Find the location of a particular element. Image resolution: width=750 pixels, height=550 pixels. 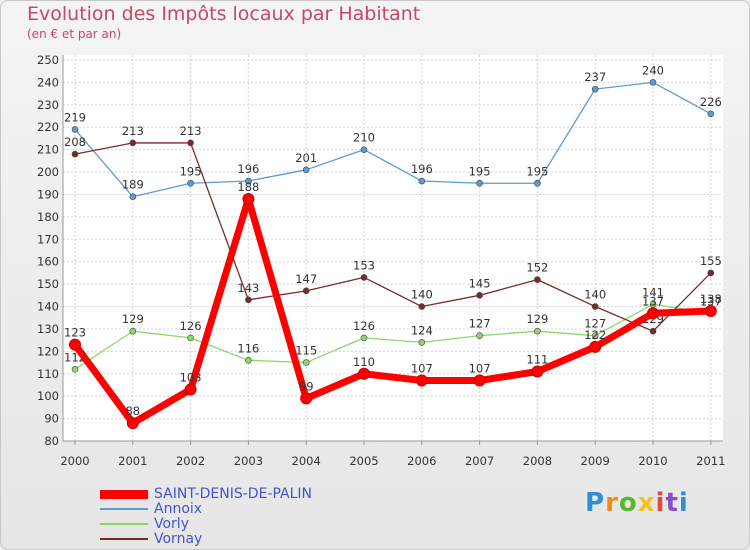

legend-item: SAINT-DENIS-DE-PALIN is located at coordinates (206, 494).